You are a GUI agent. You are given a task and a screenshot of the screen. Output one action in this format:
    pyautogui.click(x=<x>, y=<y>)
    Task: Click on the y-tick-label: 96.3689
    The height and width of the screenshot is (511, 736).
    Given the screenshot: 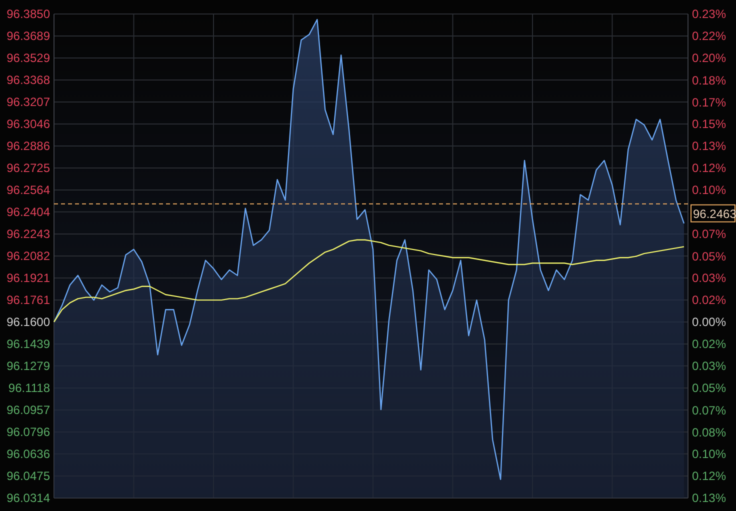 What is the action you would take?
    pyautogui.click(x=28, y=36)
    